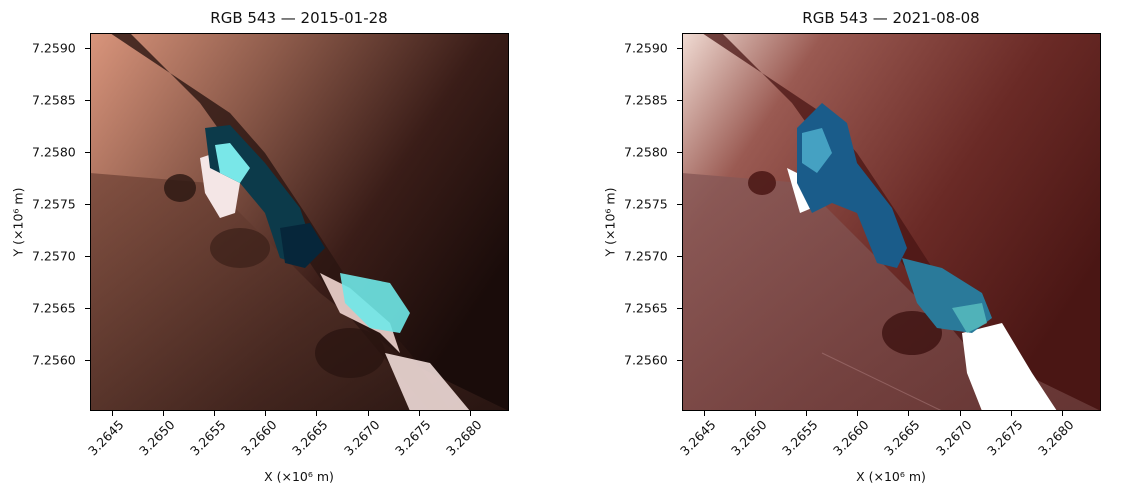  What do you see at coordinates (882, 381) in the screenshot?
I see `panel-2-line` at bounding box center [882, 381].